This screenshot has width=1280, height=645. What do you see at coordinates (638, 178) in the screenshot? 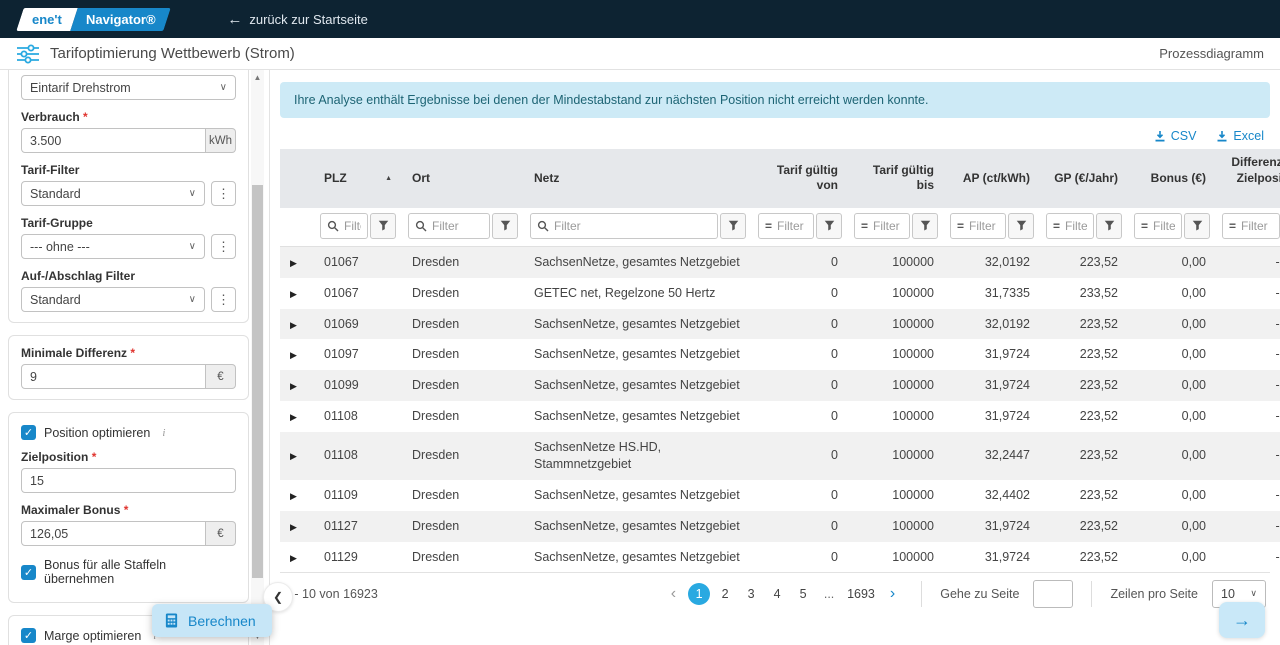
I see `col-header-netz: Netz` at bounding box center [638, 178].